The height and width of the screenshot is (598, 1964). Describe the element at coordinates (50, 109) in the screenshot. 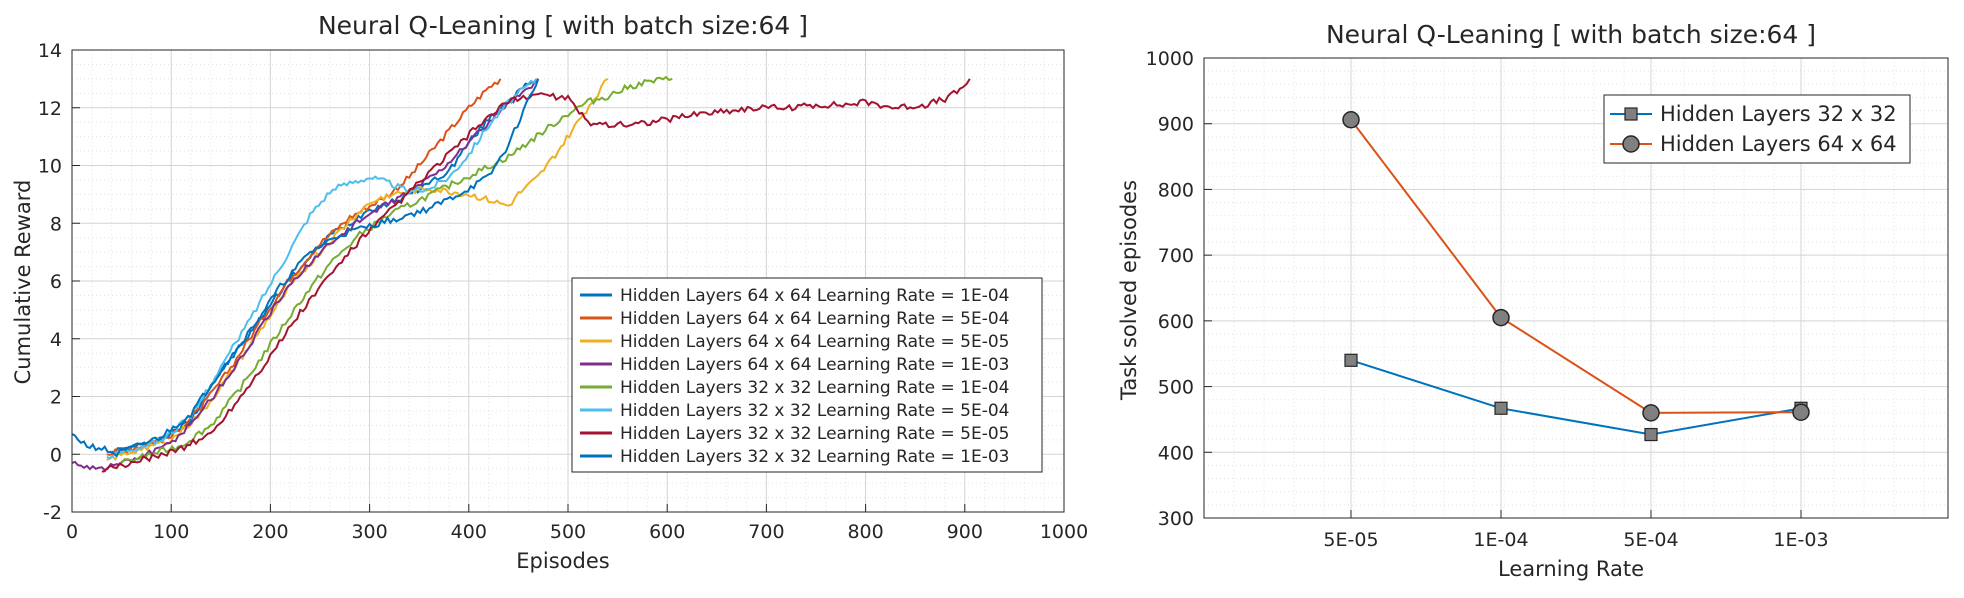

I see `chart1-y-tick-label: 12` at that location.